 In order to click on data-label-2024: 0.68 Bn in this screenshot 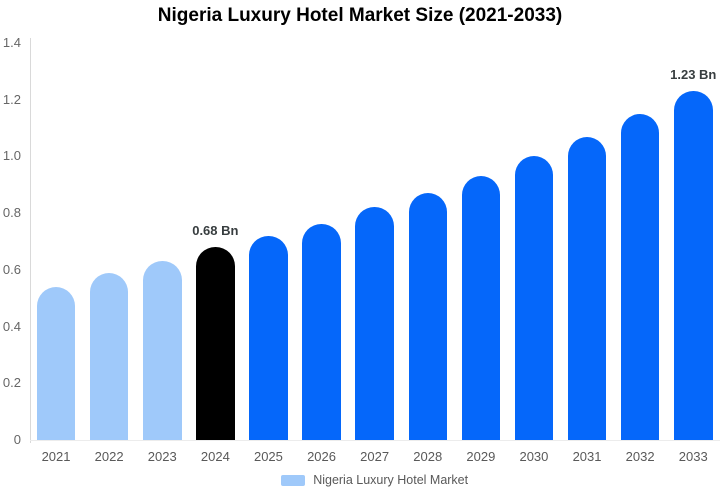, I will do `click(215, 231)`.